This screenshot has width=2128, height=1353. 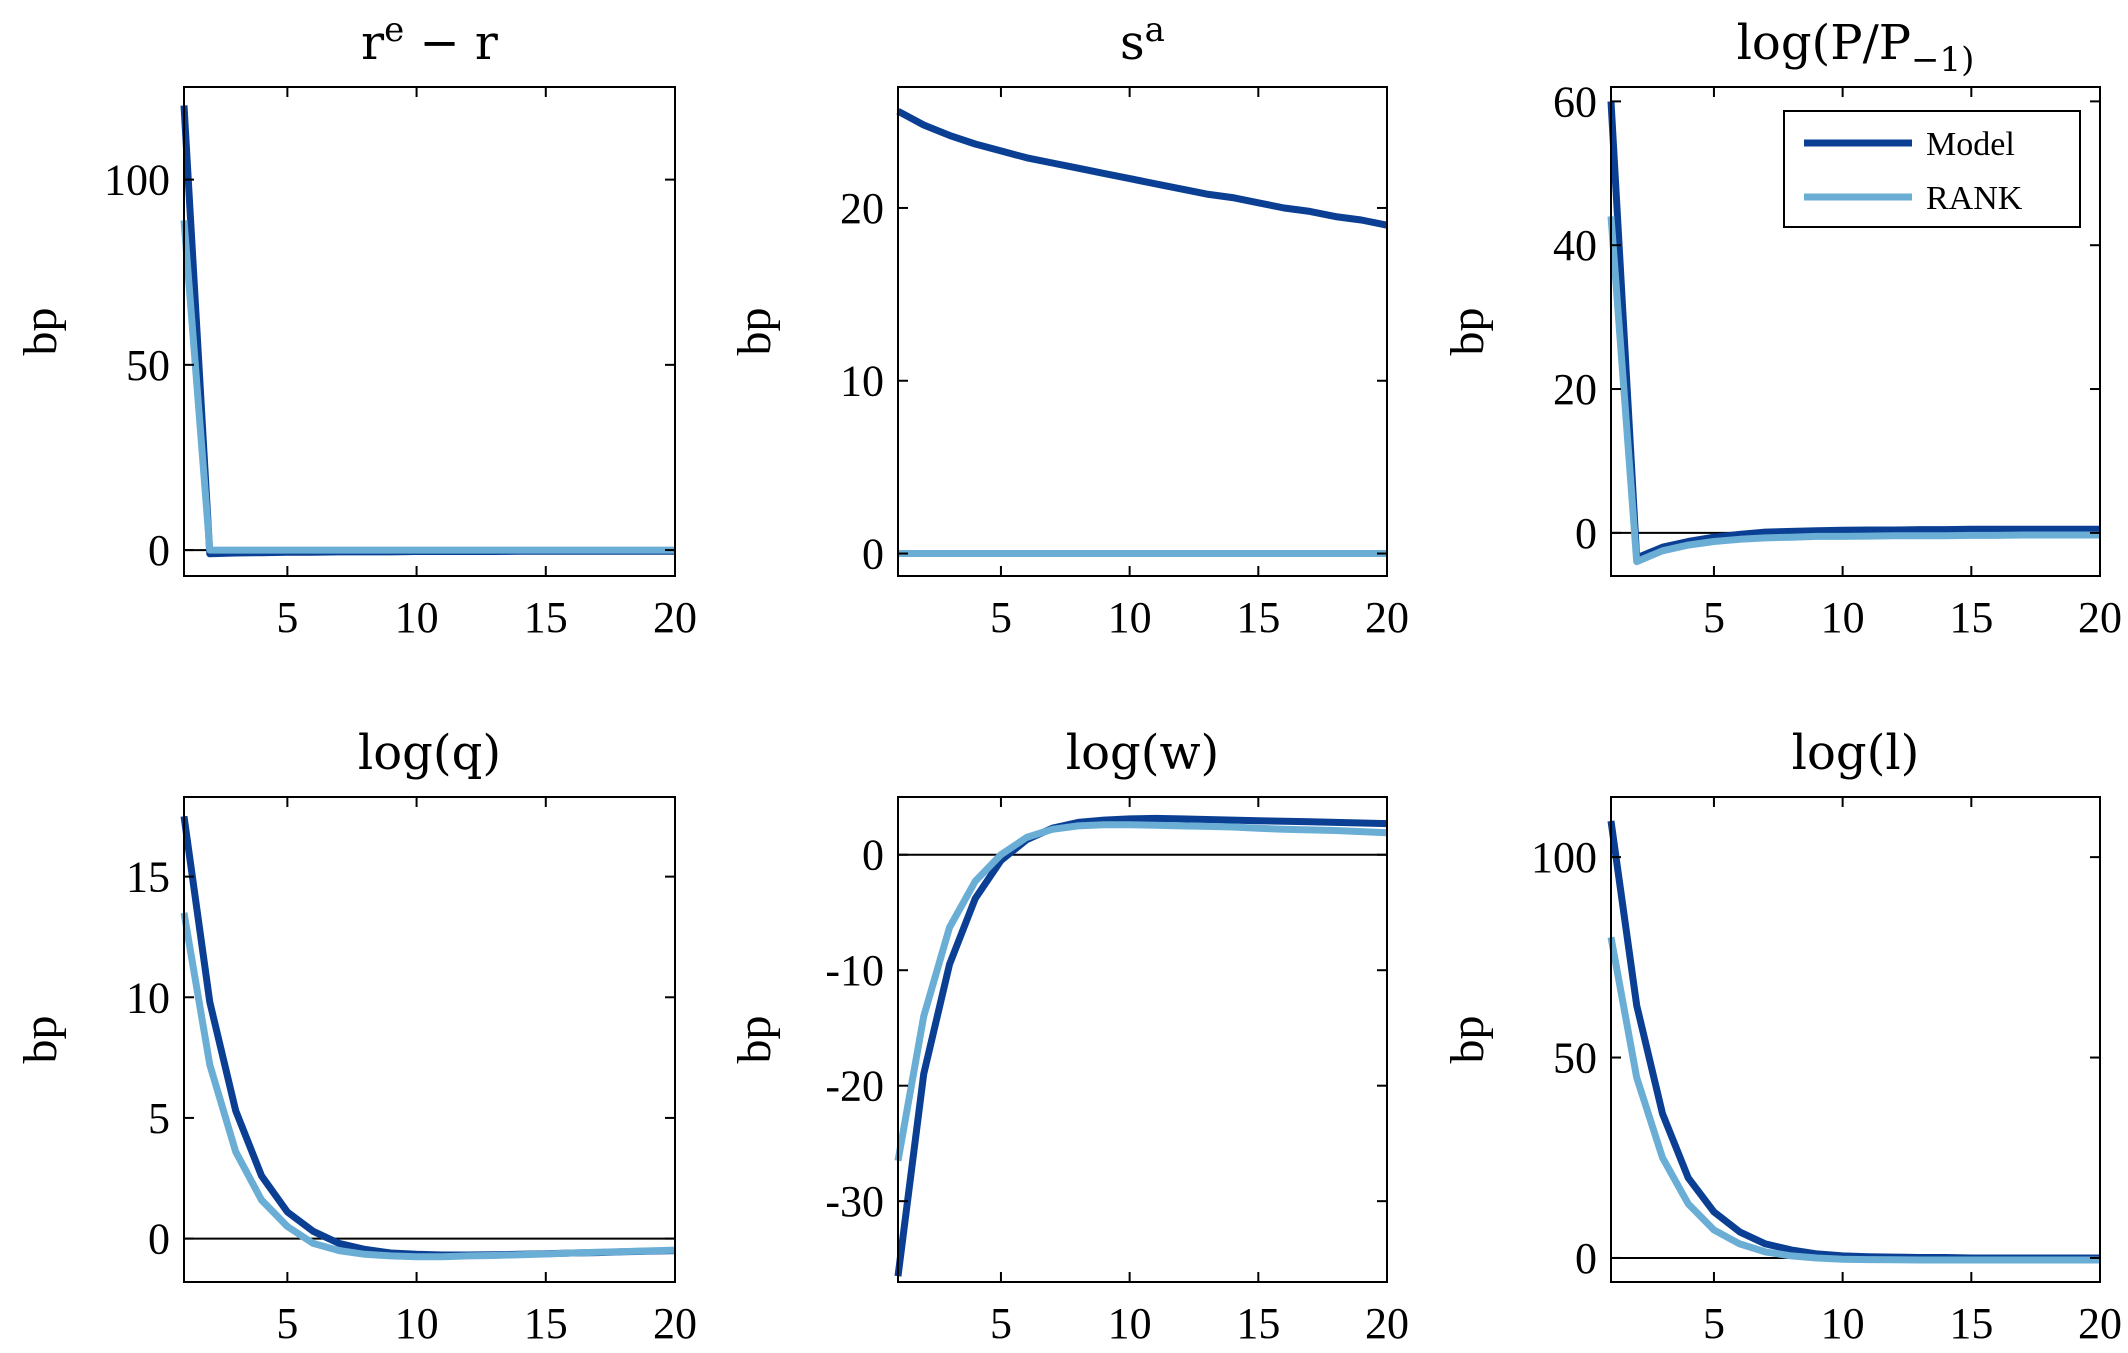 I want to click on y-tick-label: 60, so click(x=1575, y=101).